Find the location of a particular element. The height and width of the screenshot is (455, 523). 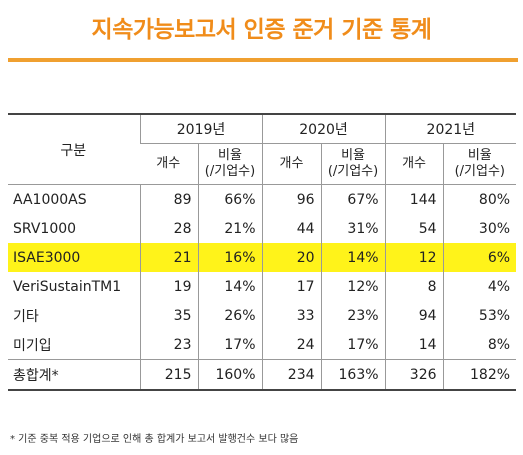

header-row-subheaders: 개수 비율 (/기업수) 개수 비율 (/기업수) 개수 비율 (/기업수) is located at coordinates (262, 164).